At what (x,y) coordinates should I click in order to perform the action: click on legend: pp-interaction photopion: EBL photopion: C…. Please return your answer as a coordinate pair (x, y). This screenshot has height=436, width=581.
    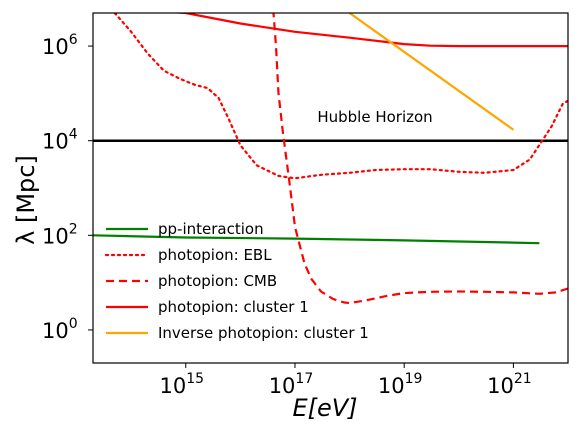
    Looking at the image, I should click on (236, 281).